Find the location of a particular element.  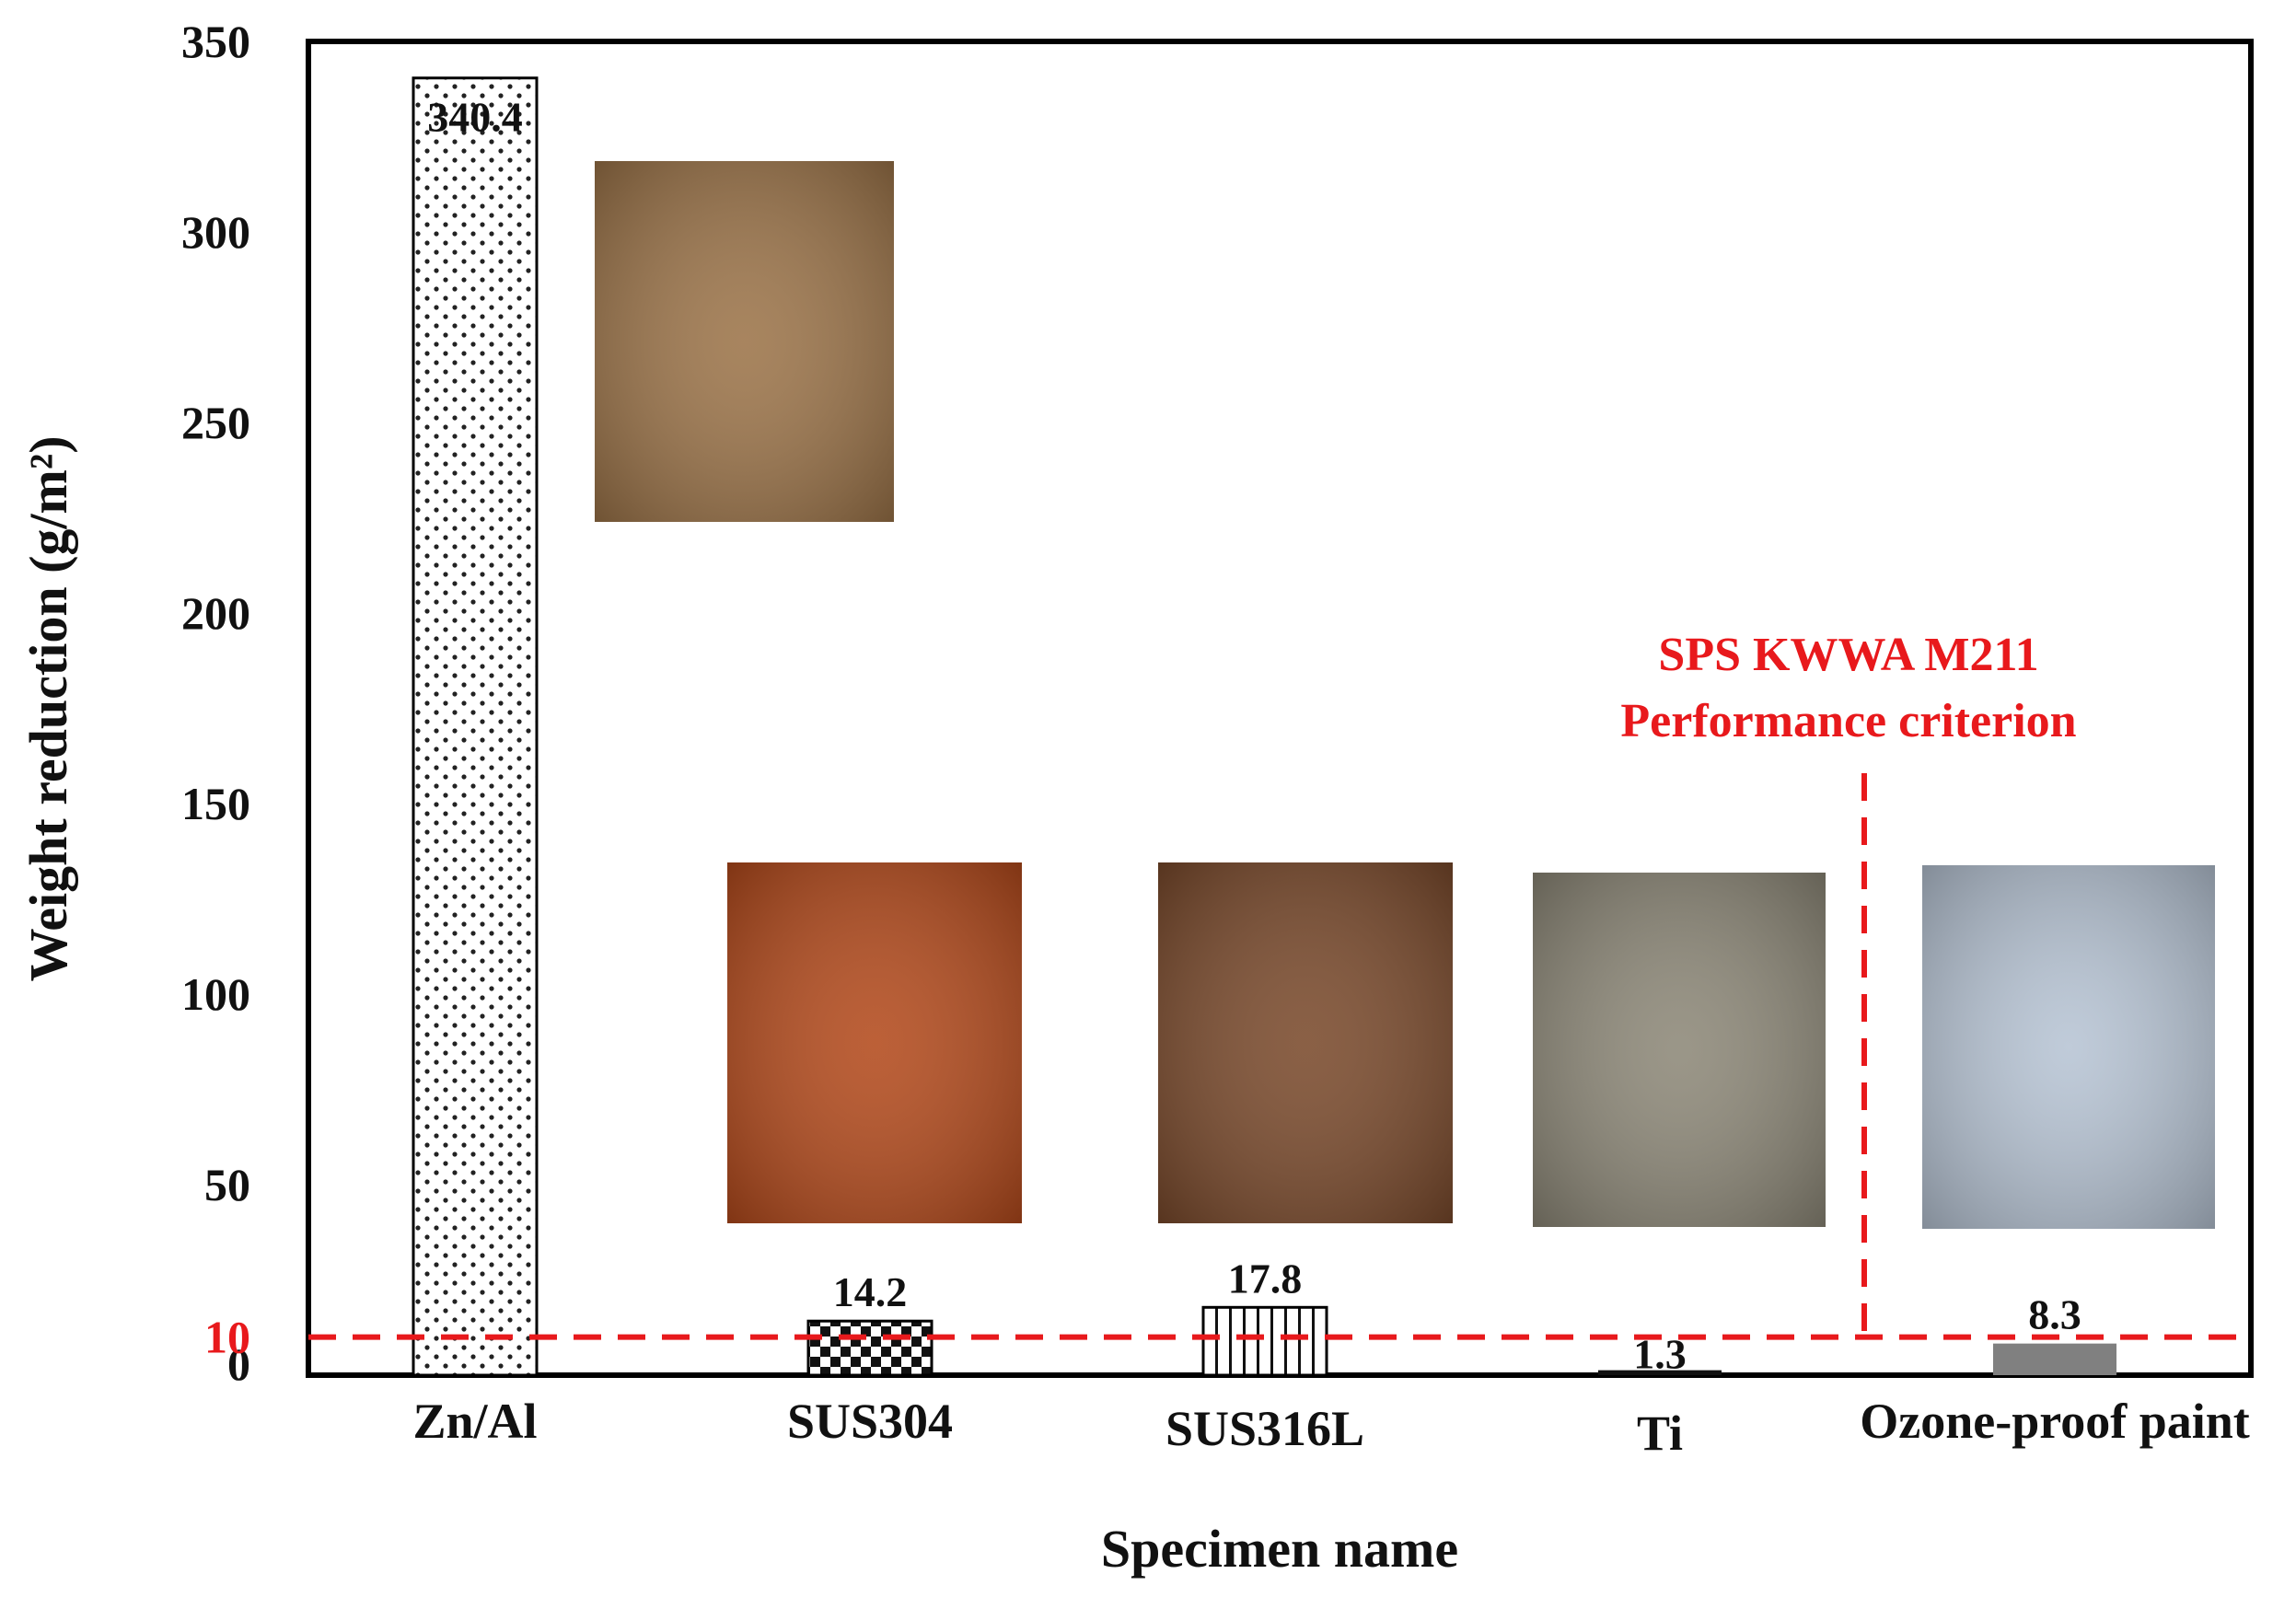

bar-sus304 is located at coordinates (870, 1348).